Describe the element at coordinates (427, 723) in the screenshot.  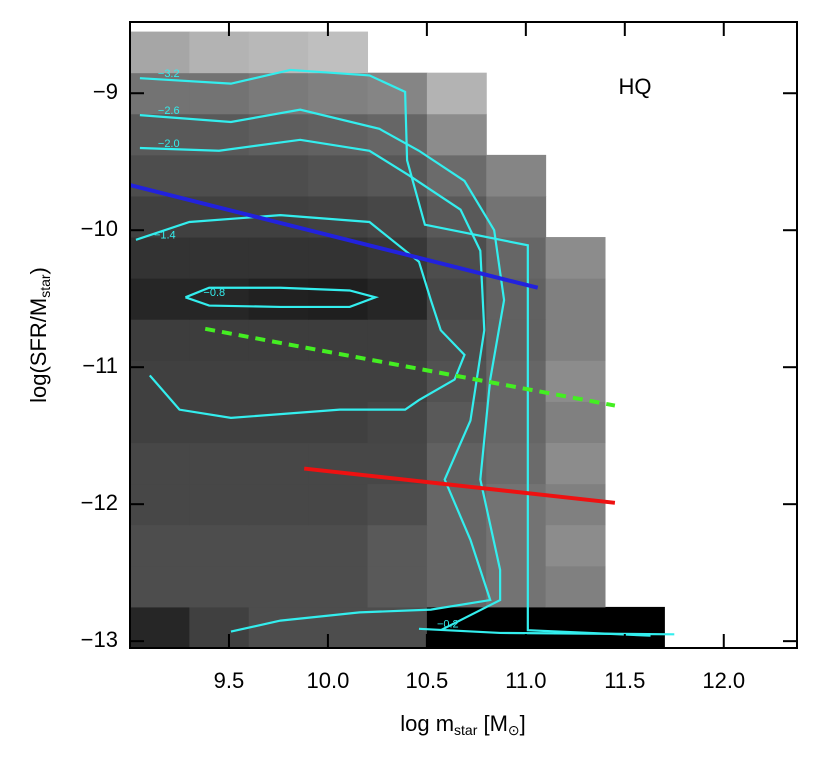
I see `label-part: log m` at that location.